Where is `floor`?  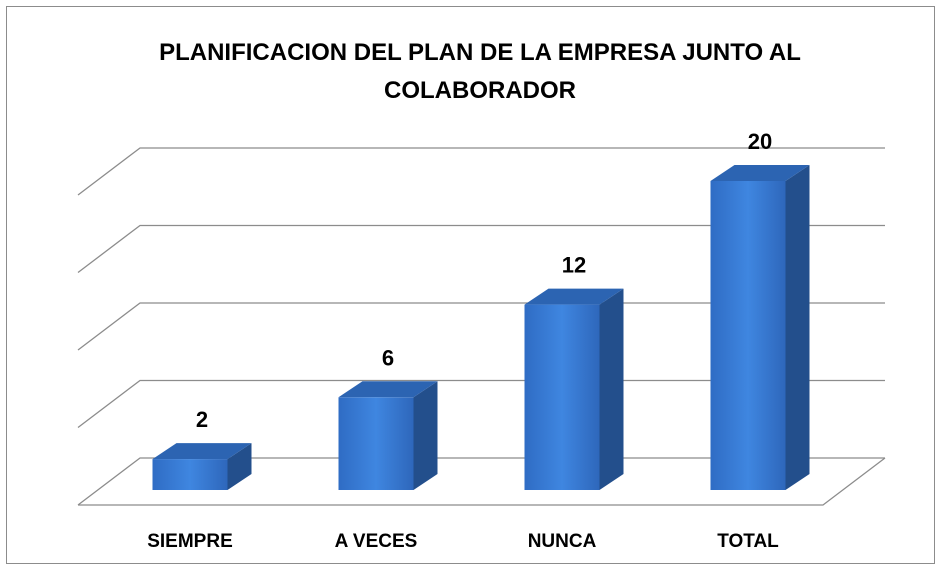 floor is located at coordinates (482, 481).